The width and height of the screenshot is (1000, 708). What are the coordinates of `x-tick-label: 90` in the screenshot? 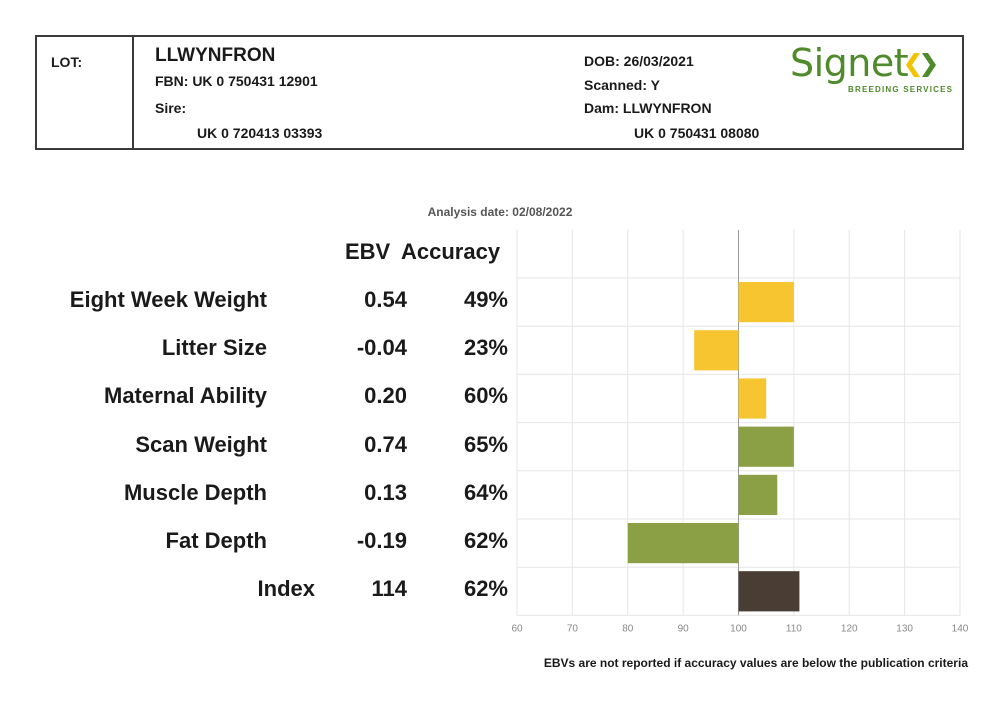 It's located at (684, 628).